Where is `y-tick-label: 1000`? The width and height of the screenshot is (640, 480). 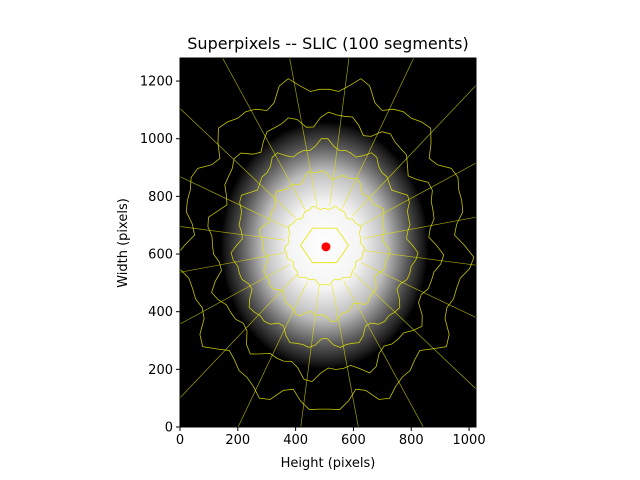
y-tick-label: 1000 is located at coordinates (156, 139).